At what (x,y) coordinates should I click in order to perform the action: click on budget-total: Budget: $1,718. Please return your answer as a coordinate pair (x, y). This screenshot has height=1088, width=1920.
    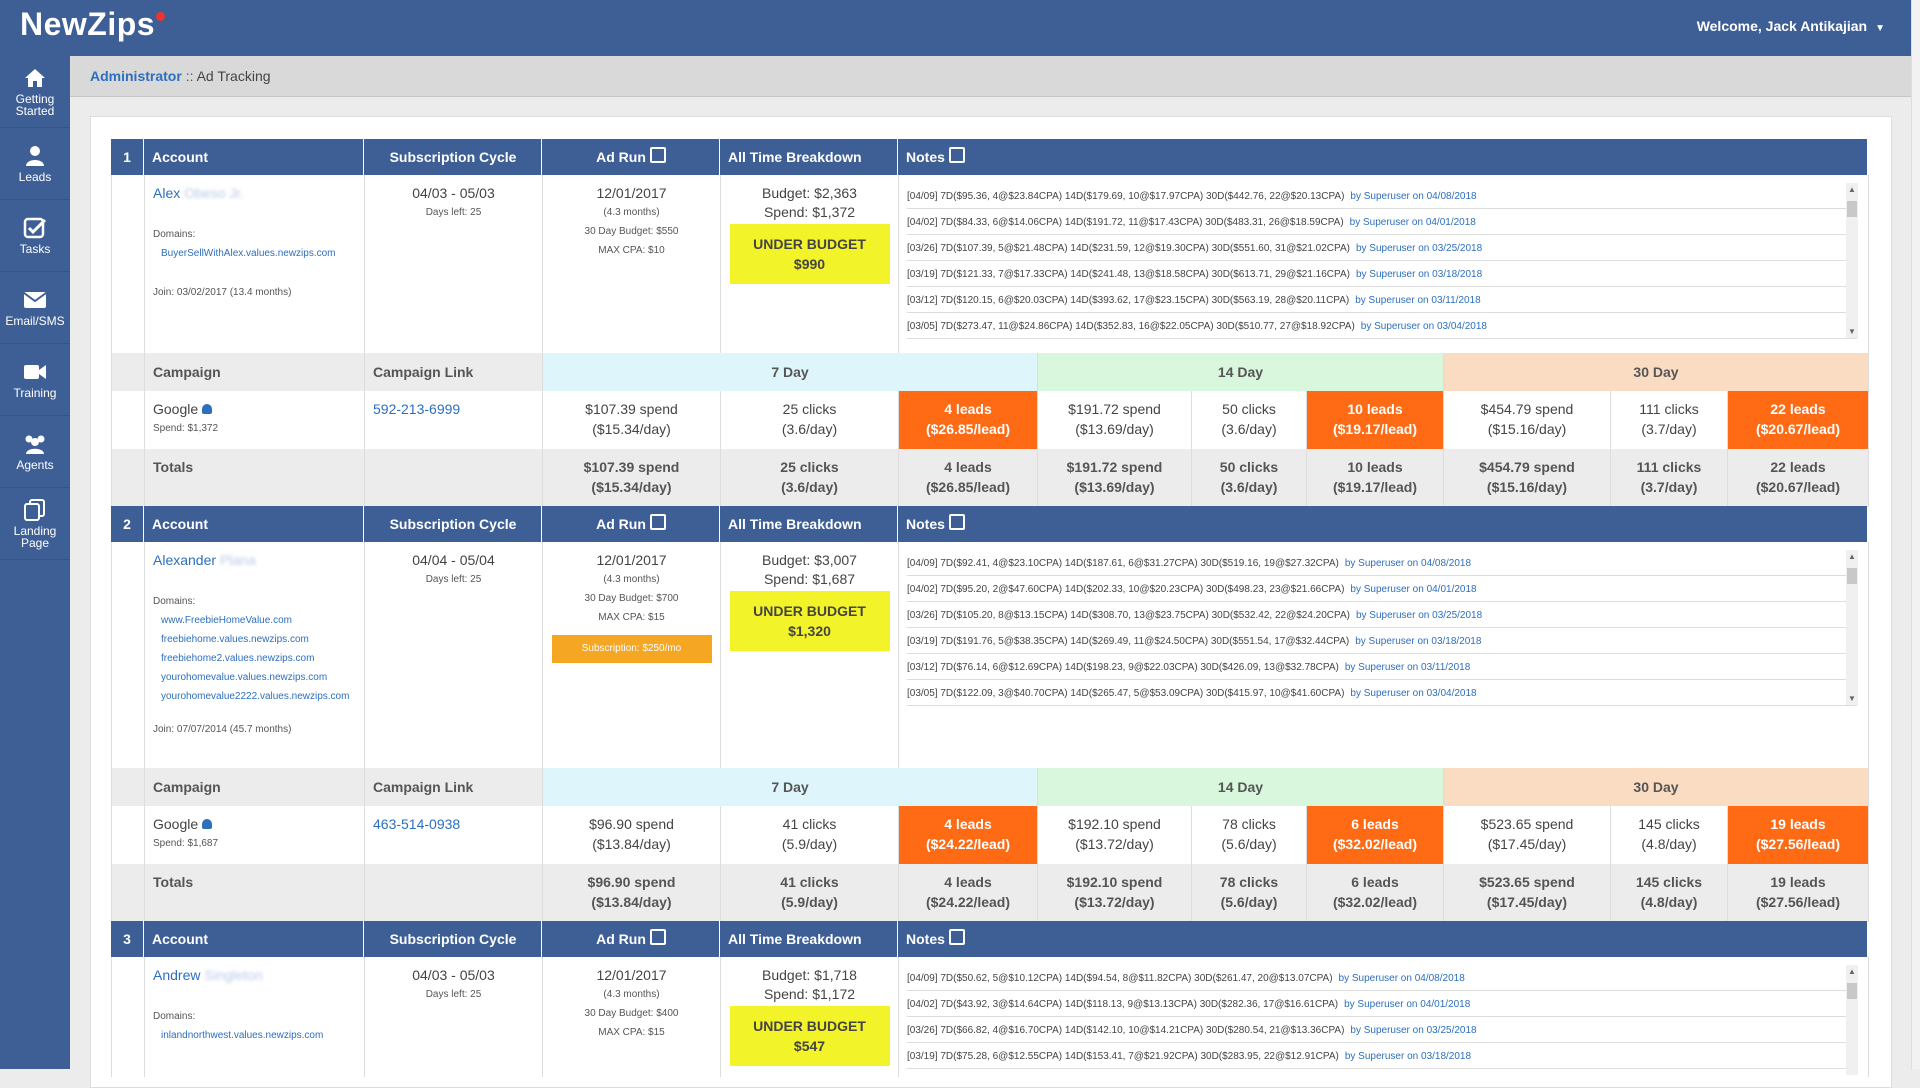
    Looking at the image, I should click on (809, 975).